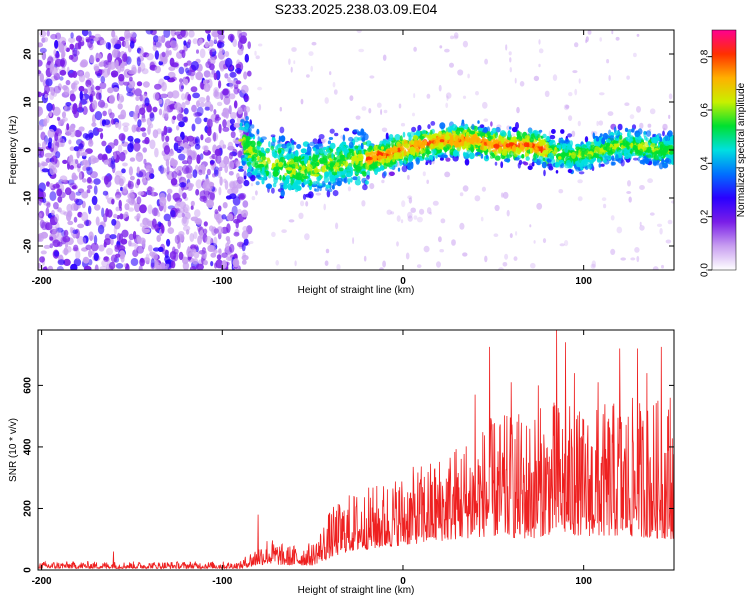  Describe the element at coordinates (28, 150) in the screenshot. I see `y-tick-label: 0` at that location.